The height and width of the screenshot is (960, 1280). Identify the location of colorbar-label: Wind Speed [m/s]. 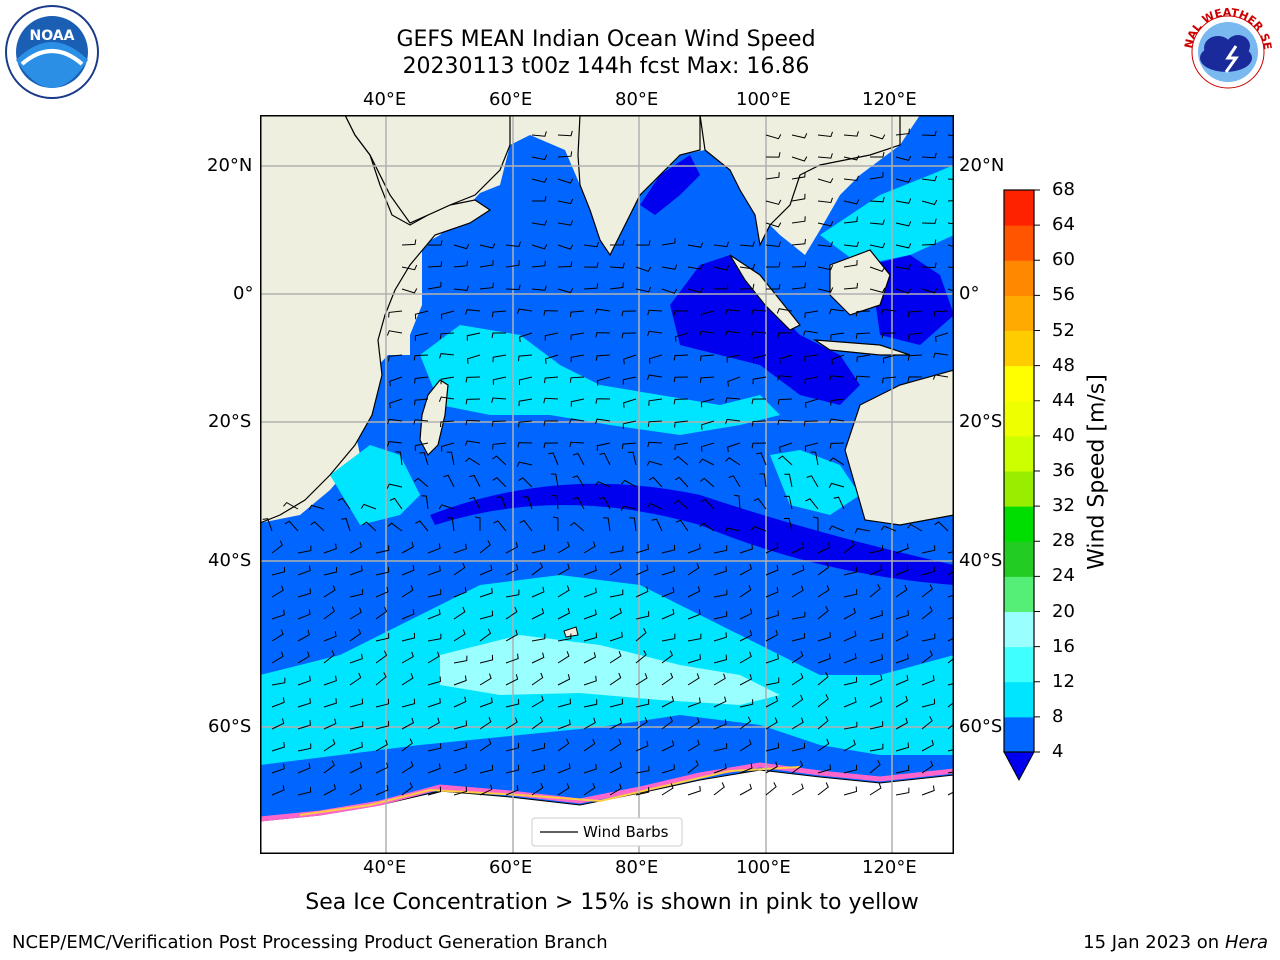
(1097, 472).